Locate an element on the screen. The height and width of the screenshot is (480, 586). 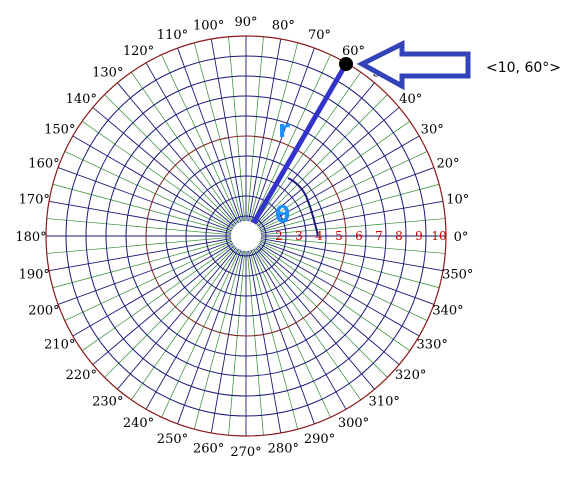
angle-label: 290° is located at coordinates (319, 439).